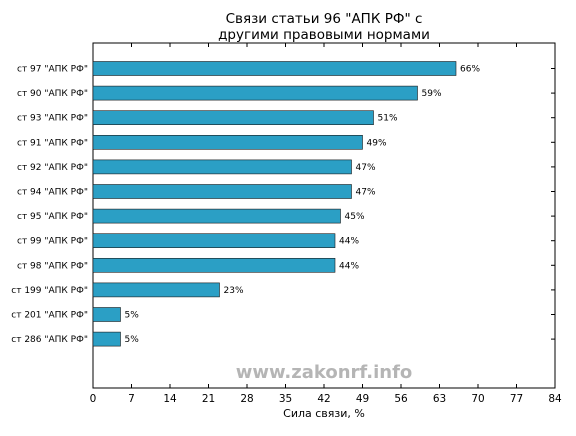 The width and height of the screenshot is (576, 436). I want to click on watermark-text: www.zakonrf.info, so click(324, 372).